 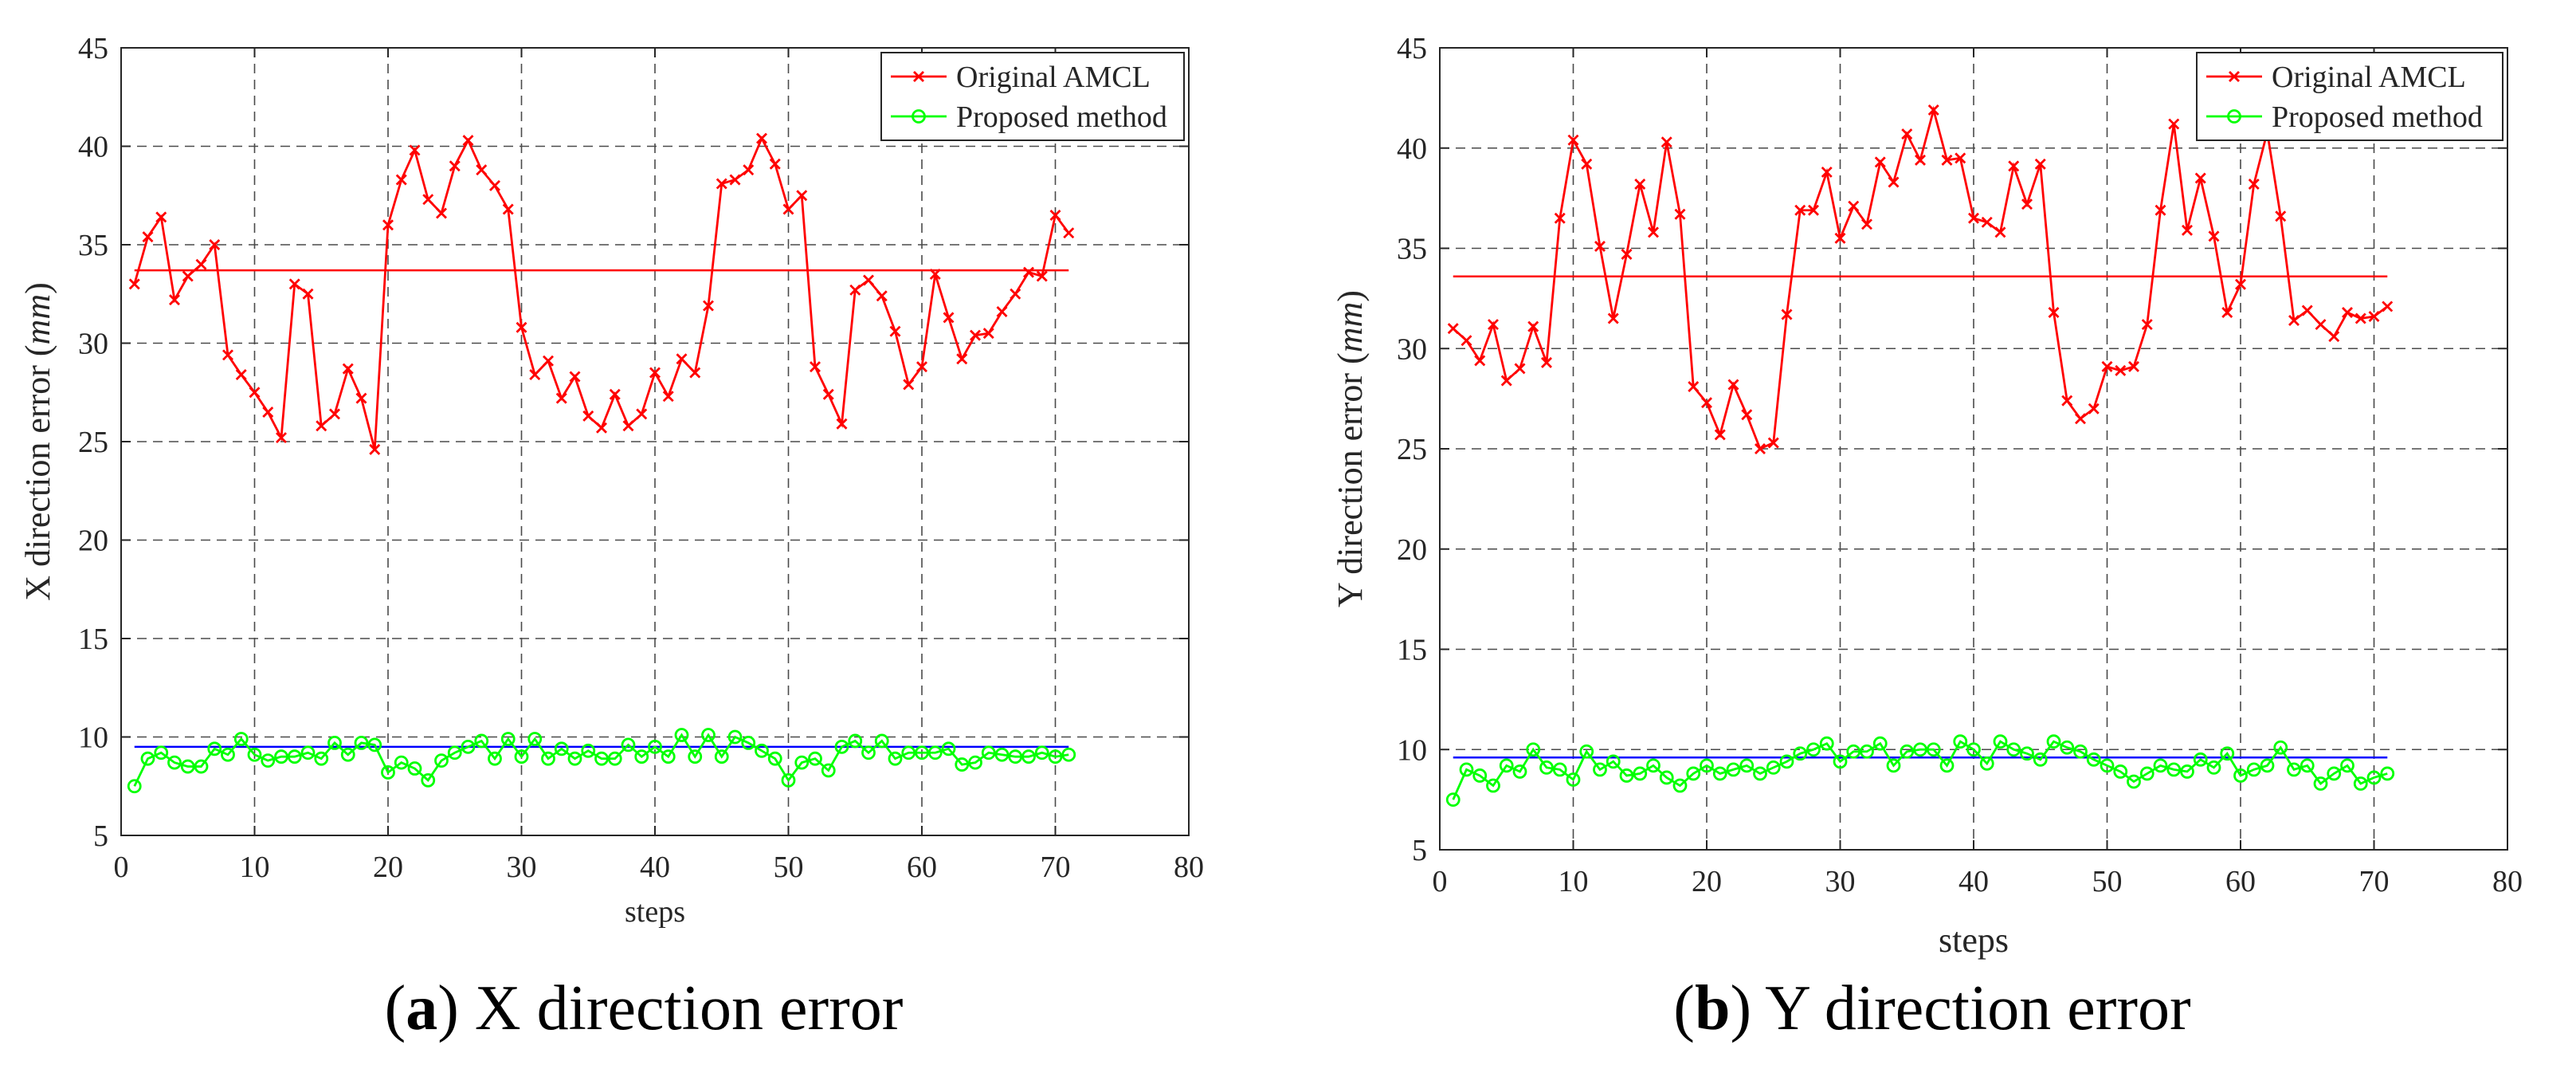 What do you see at coordinates (93, 147) in the screenshot?
I see `y-tick-label: 40` at bounding box center [93, 147].